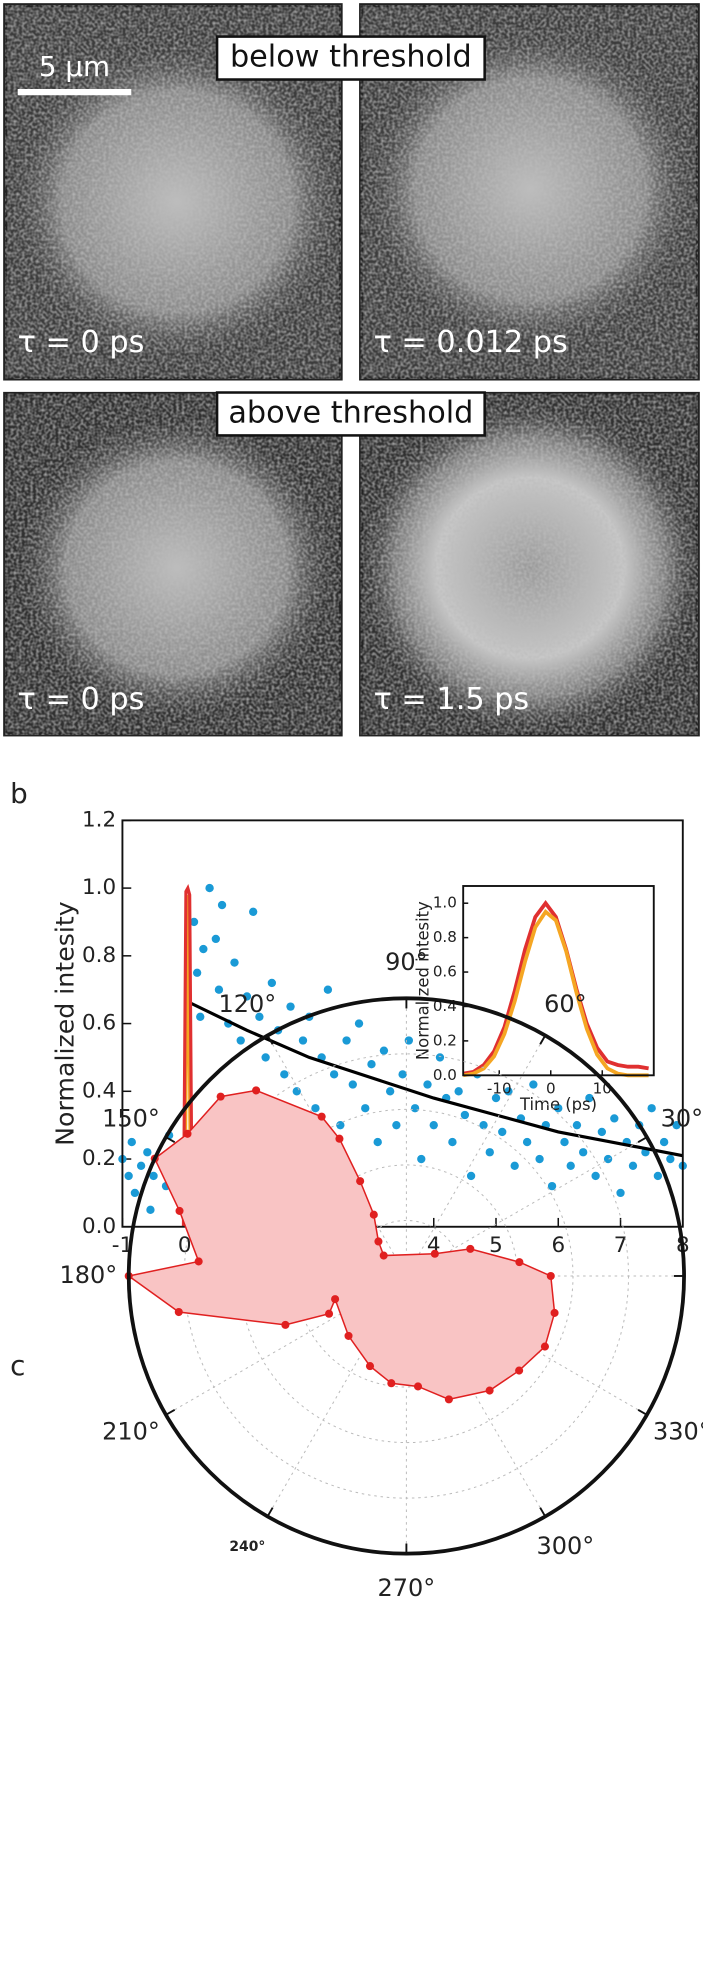  What do you see at coordinates (682, 1118) in the screenshot?
I see `theta-label: 30°` at bounding box center [682, 1118].